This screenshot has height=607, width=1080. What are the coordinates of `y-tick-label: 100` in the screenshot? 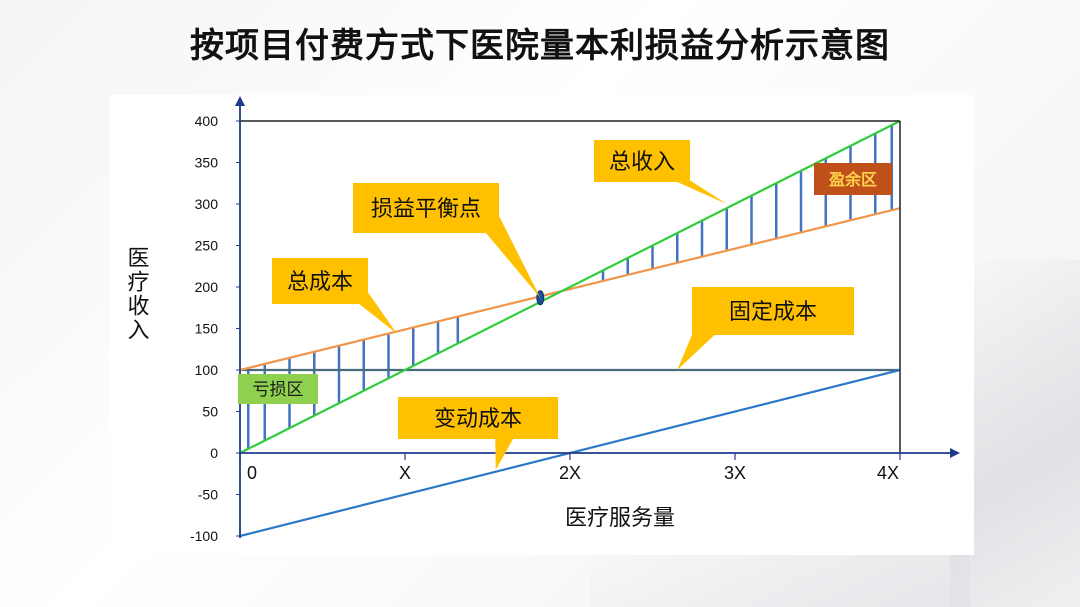 It's located at (207, 370).